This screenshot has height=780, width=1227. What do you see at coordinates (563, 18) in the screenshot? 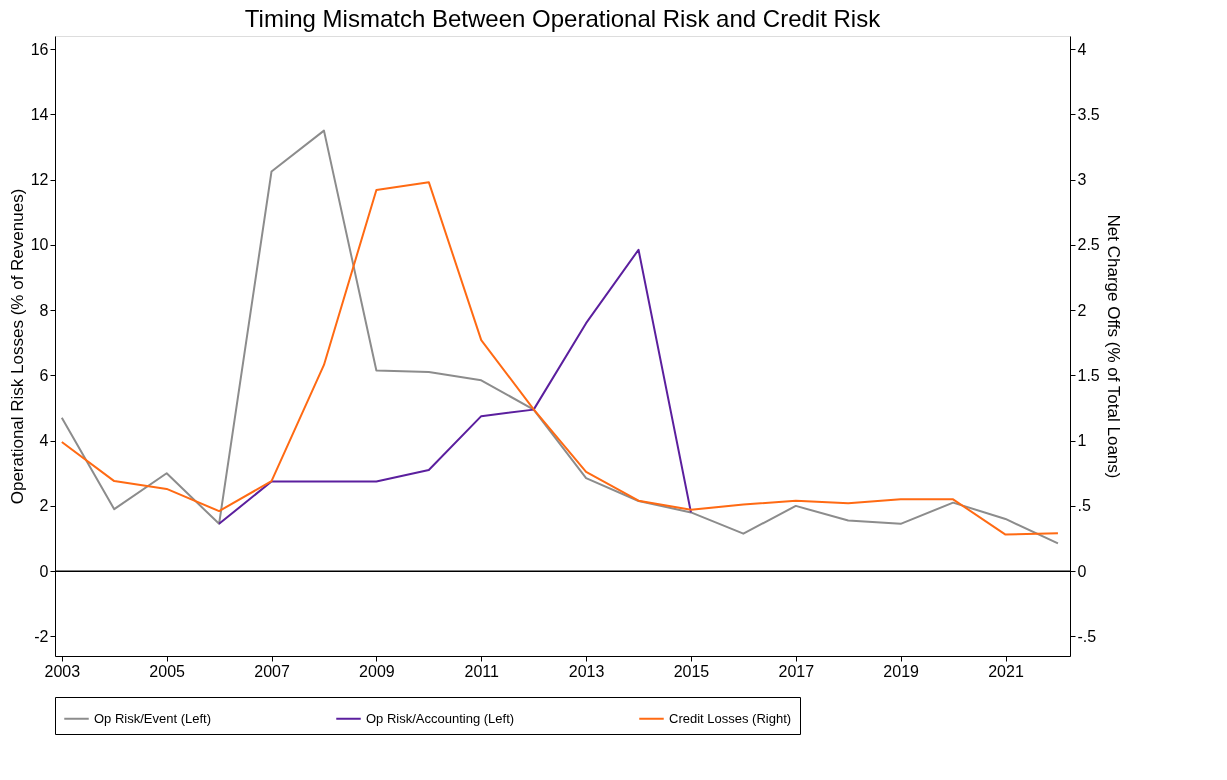
I see `chart-title: Timing Mismatch Between Operational Risk and Credit Risk` at bounding box center [563, 18].